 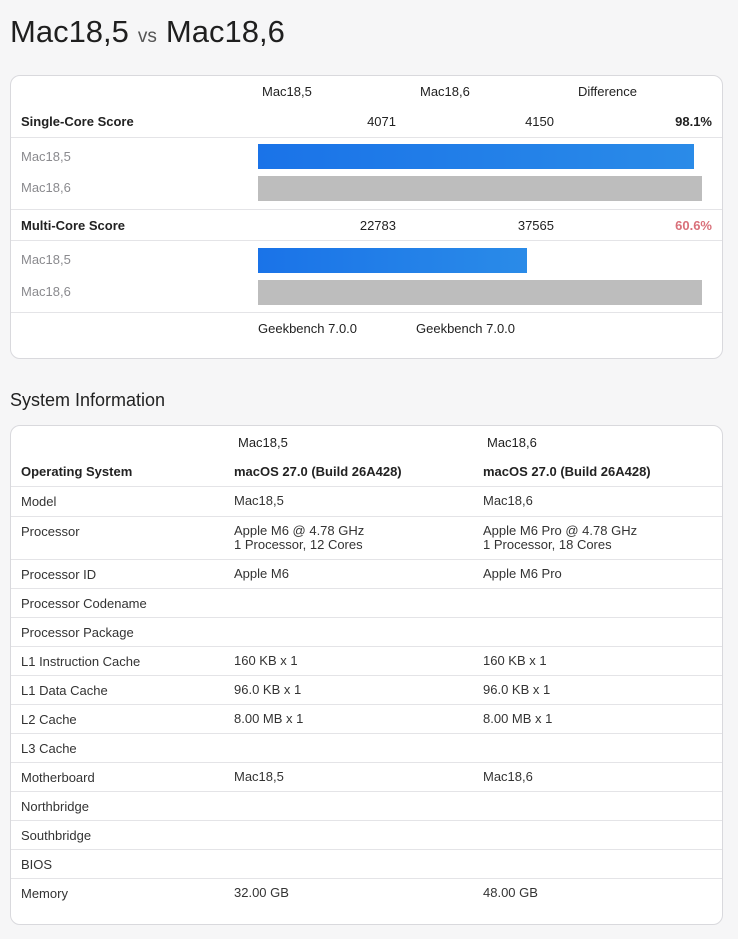 I want to click on single-core-bar-row-2: Mac18,6, so click(x=366, y=186).